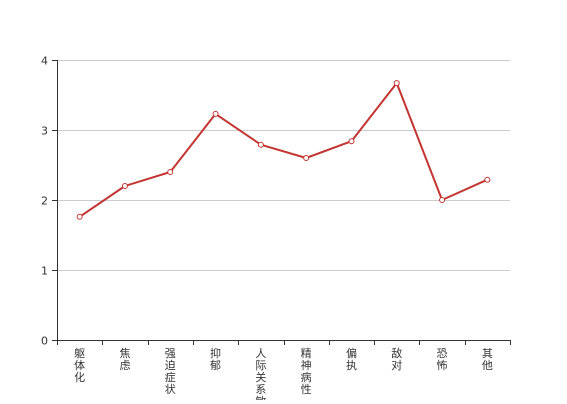 This screenshot has width=567, height=404. I want to click on y-tick-label: 2, so click(44, 201).